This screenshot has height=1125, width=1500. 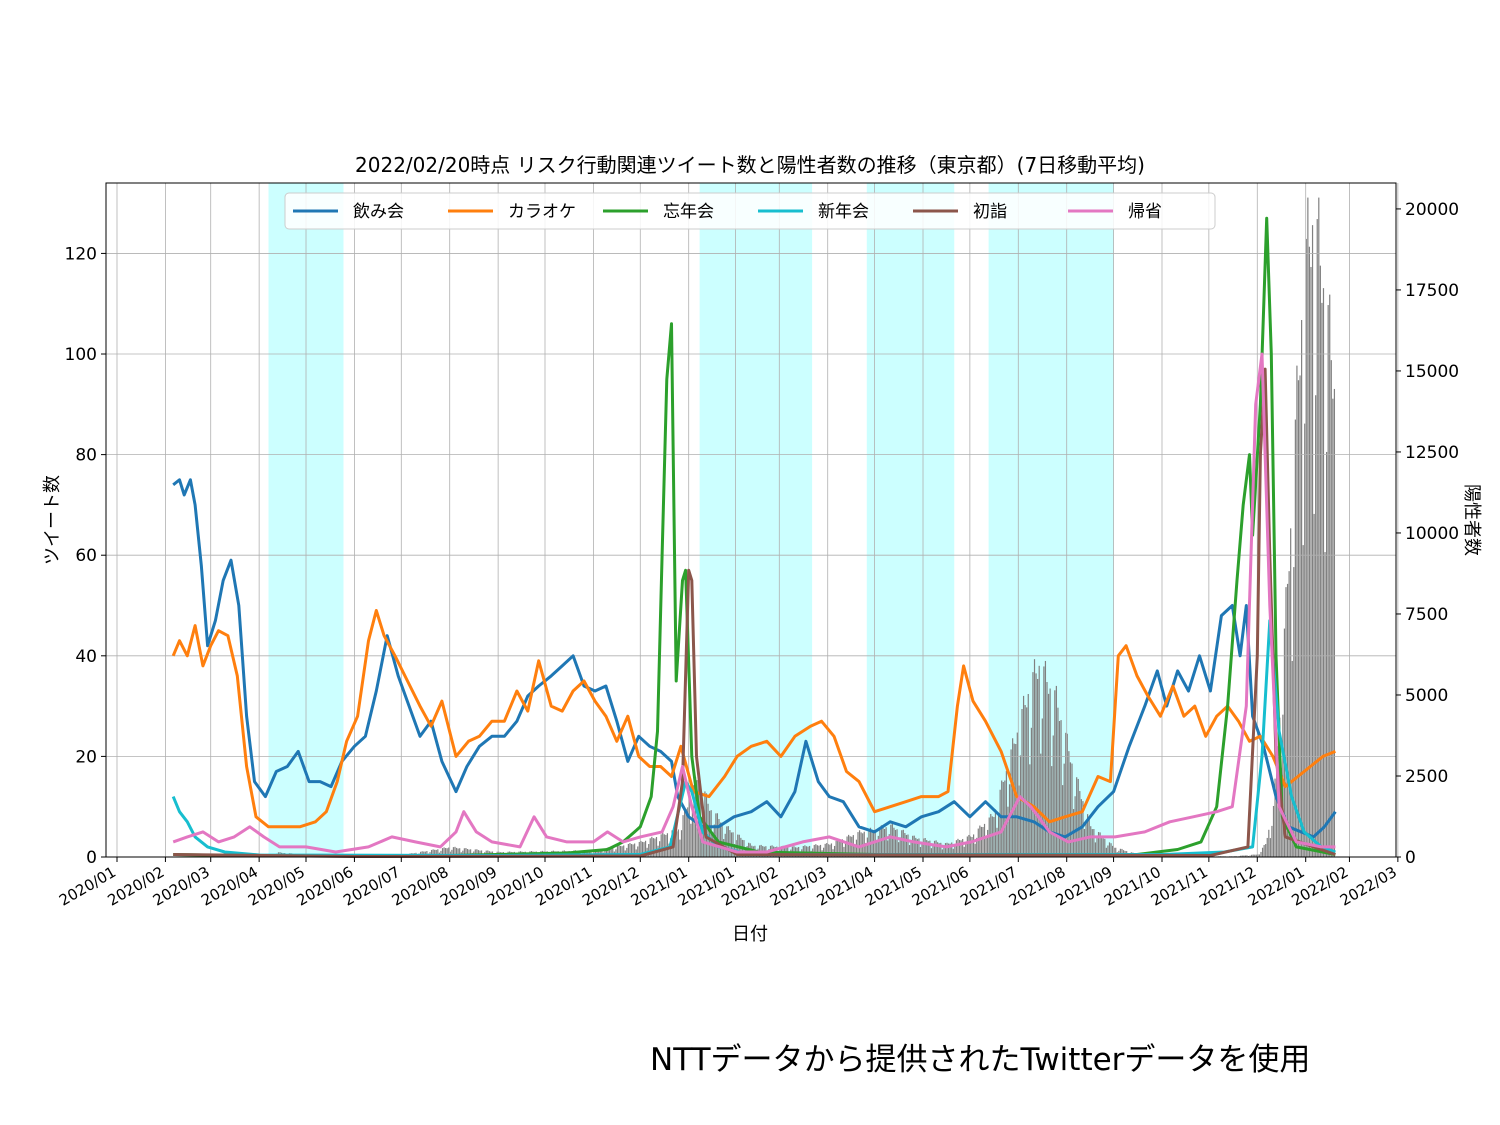 I want to click on y2-tick-label: 15000, so click(x=1432, y=372).